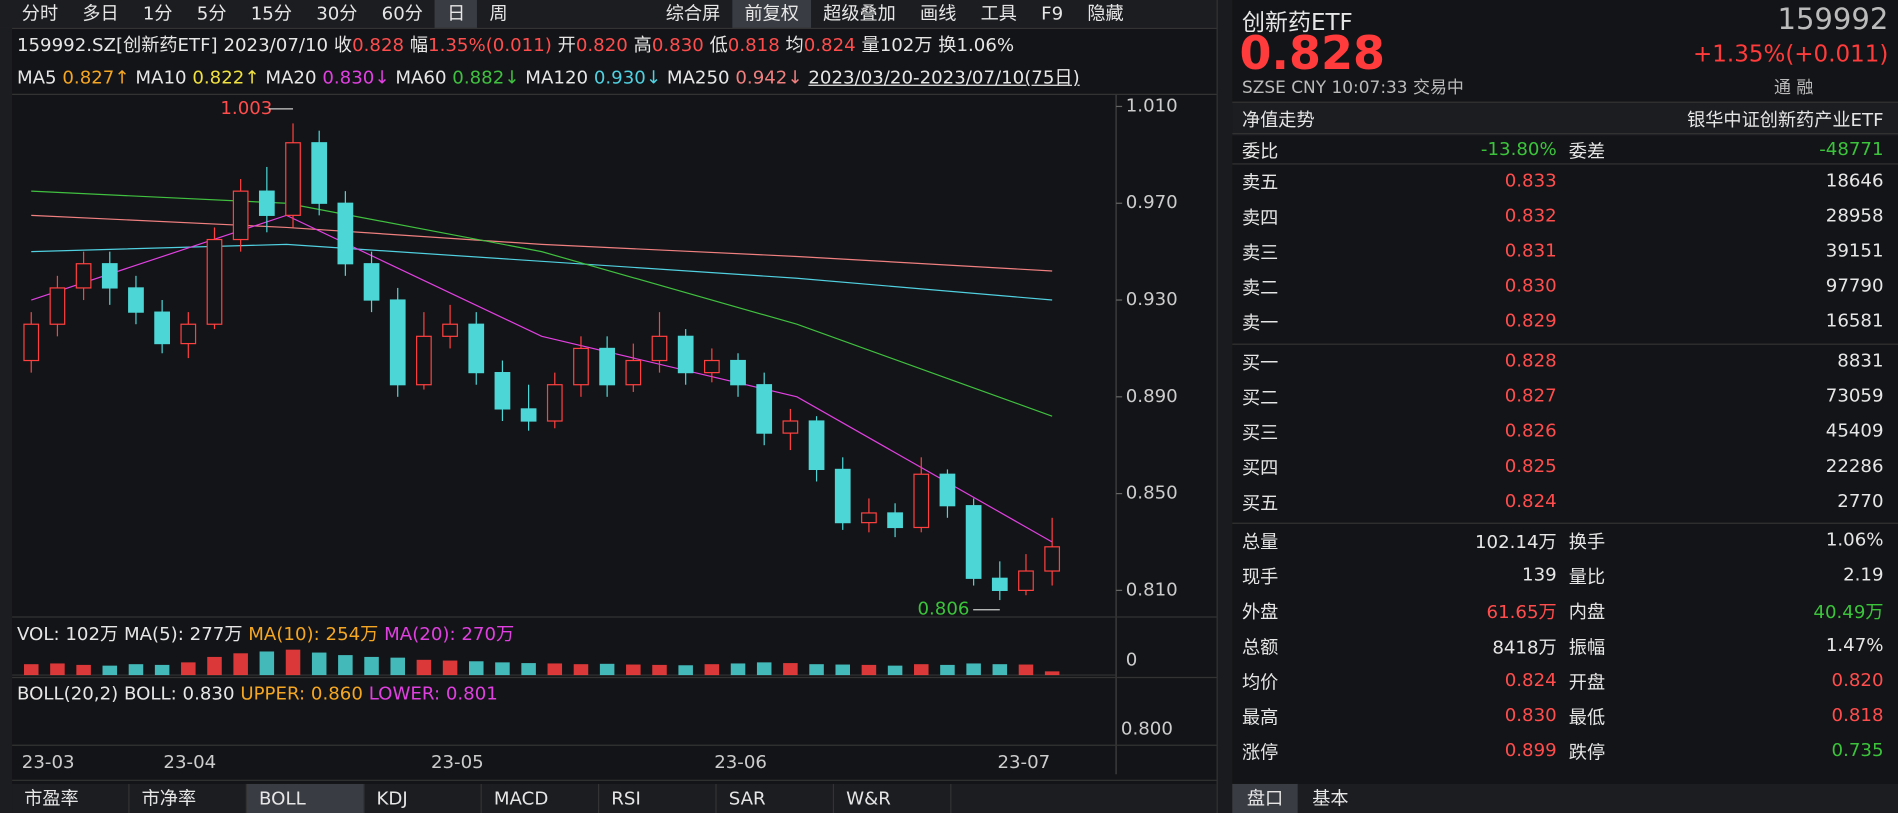 The image size is (1898, 813). I want to click on tool-tab: 超级叠加, so click(859, 13).